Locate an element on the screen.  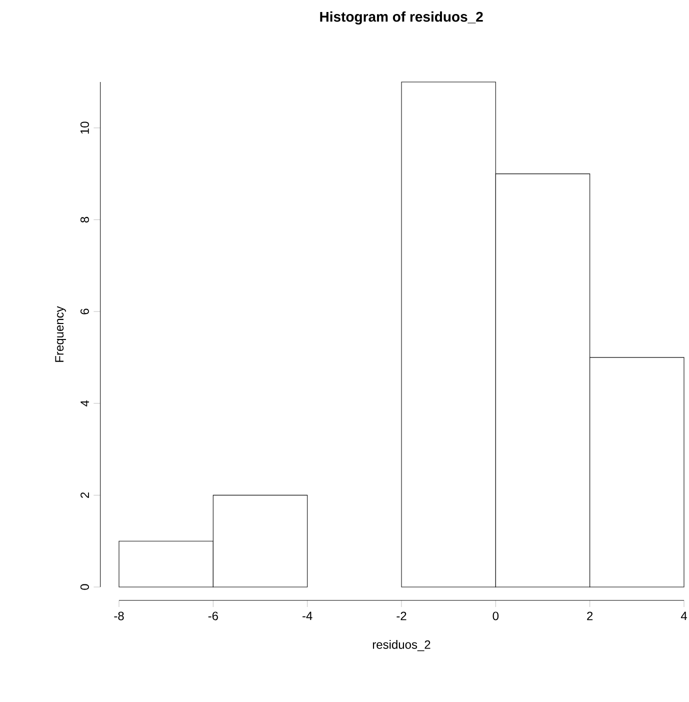
x-tick-label: 4 is located at coordinates (683, 616).